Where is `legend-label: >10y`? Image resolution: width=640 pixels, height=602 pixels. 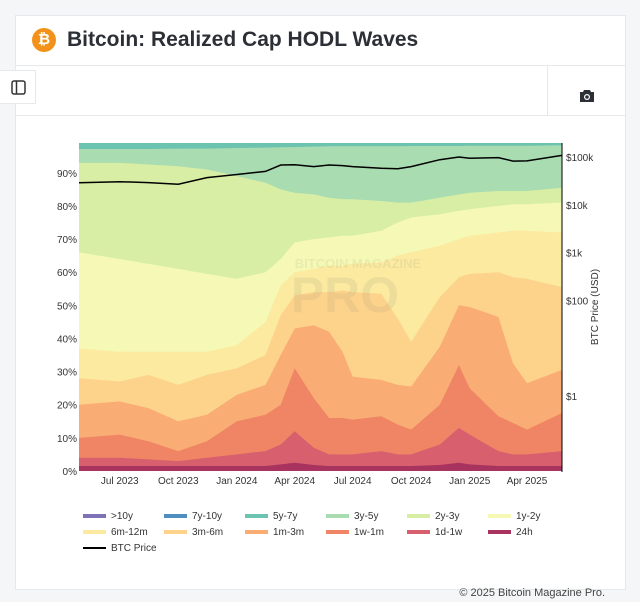 legend-label: >10y is located at coordinates (122, 516).